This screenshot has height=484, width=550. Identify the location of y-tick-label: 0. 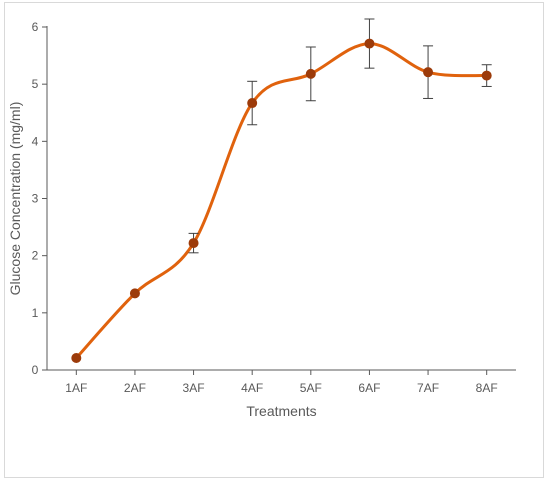
(35, 370).